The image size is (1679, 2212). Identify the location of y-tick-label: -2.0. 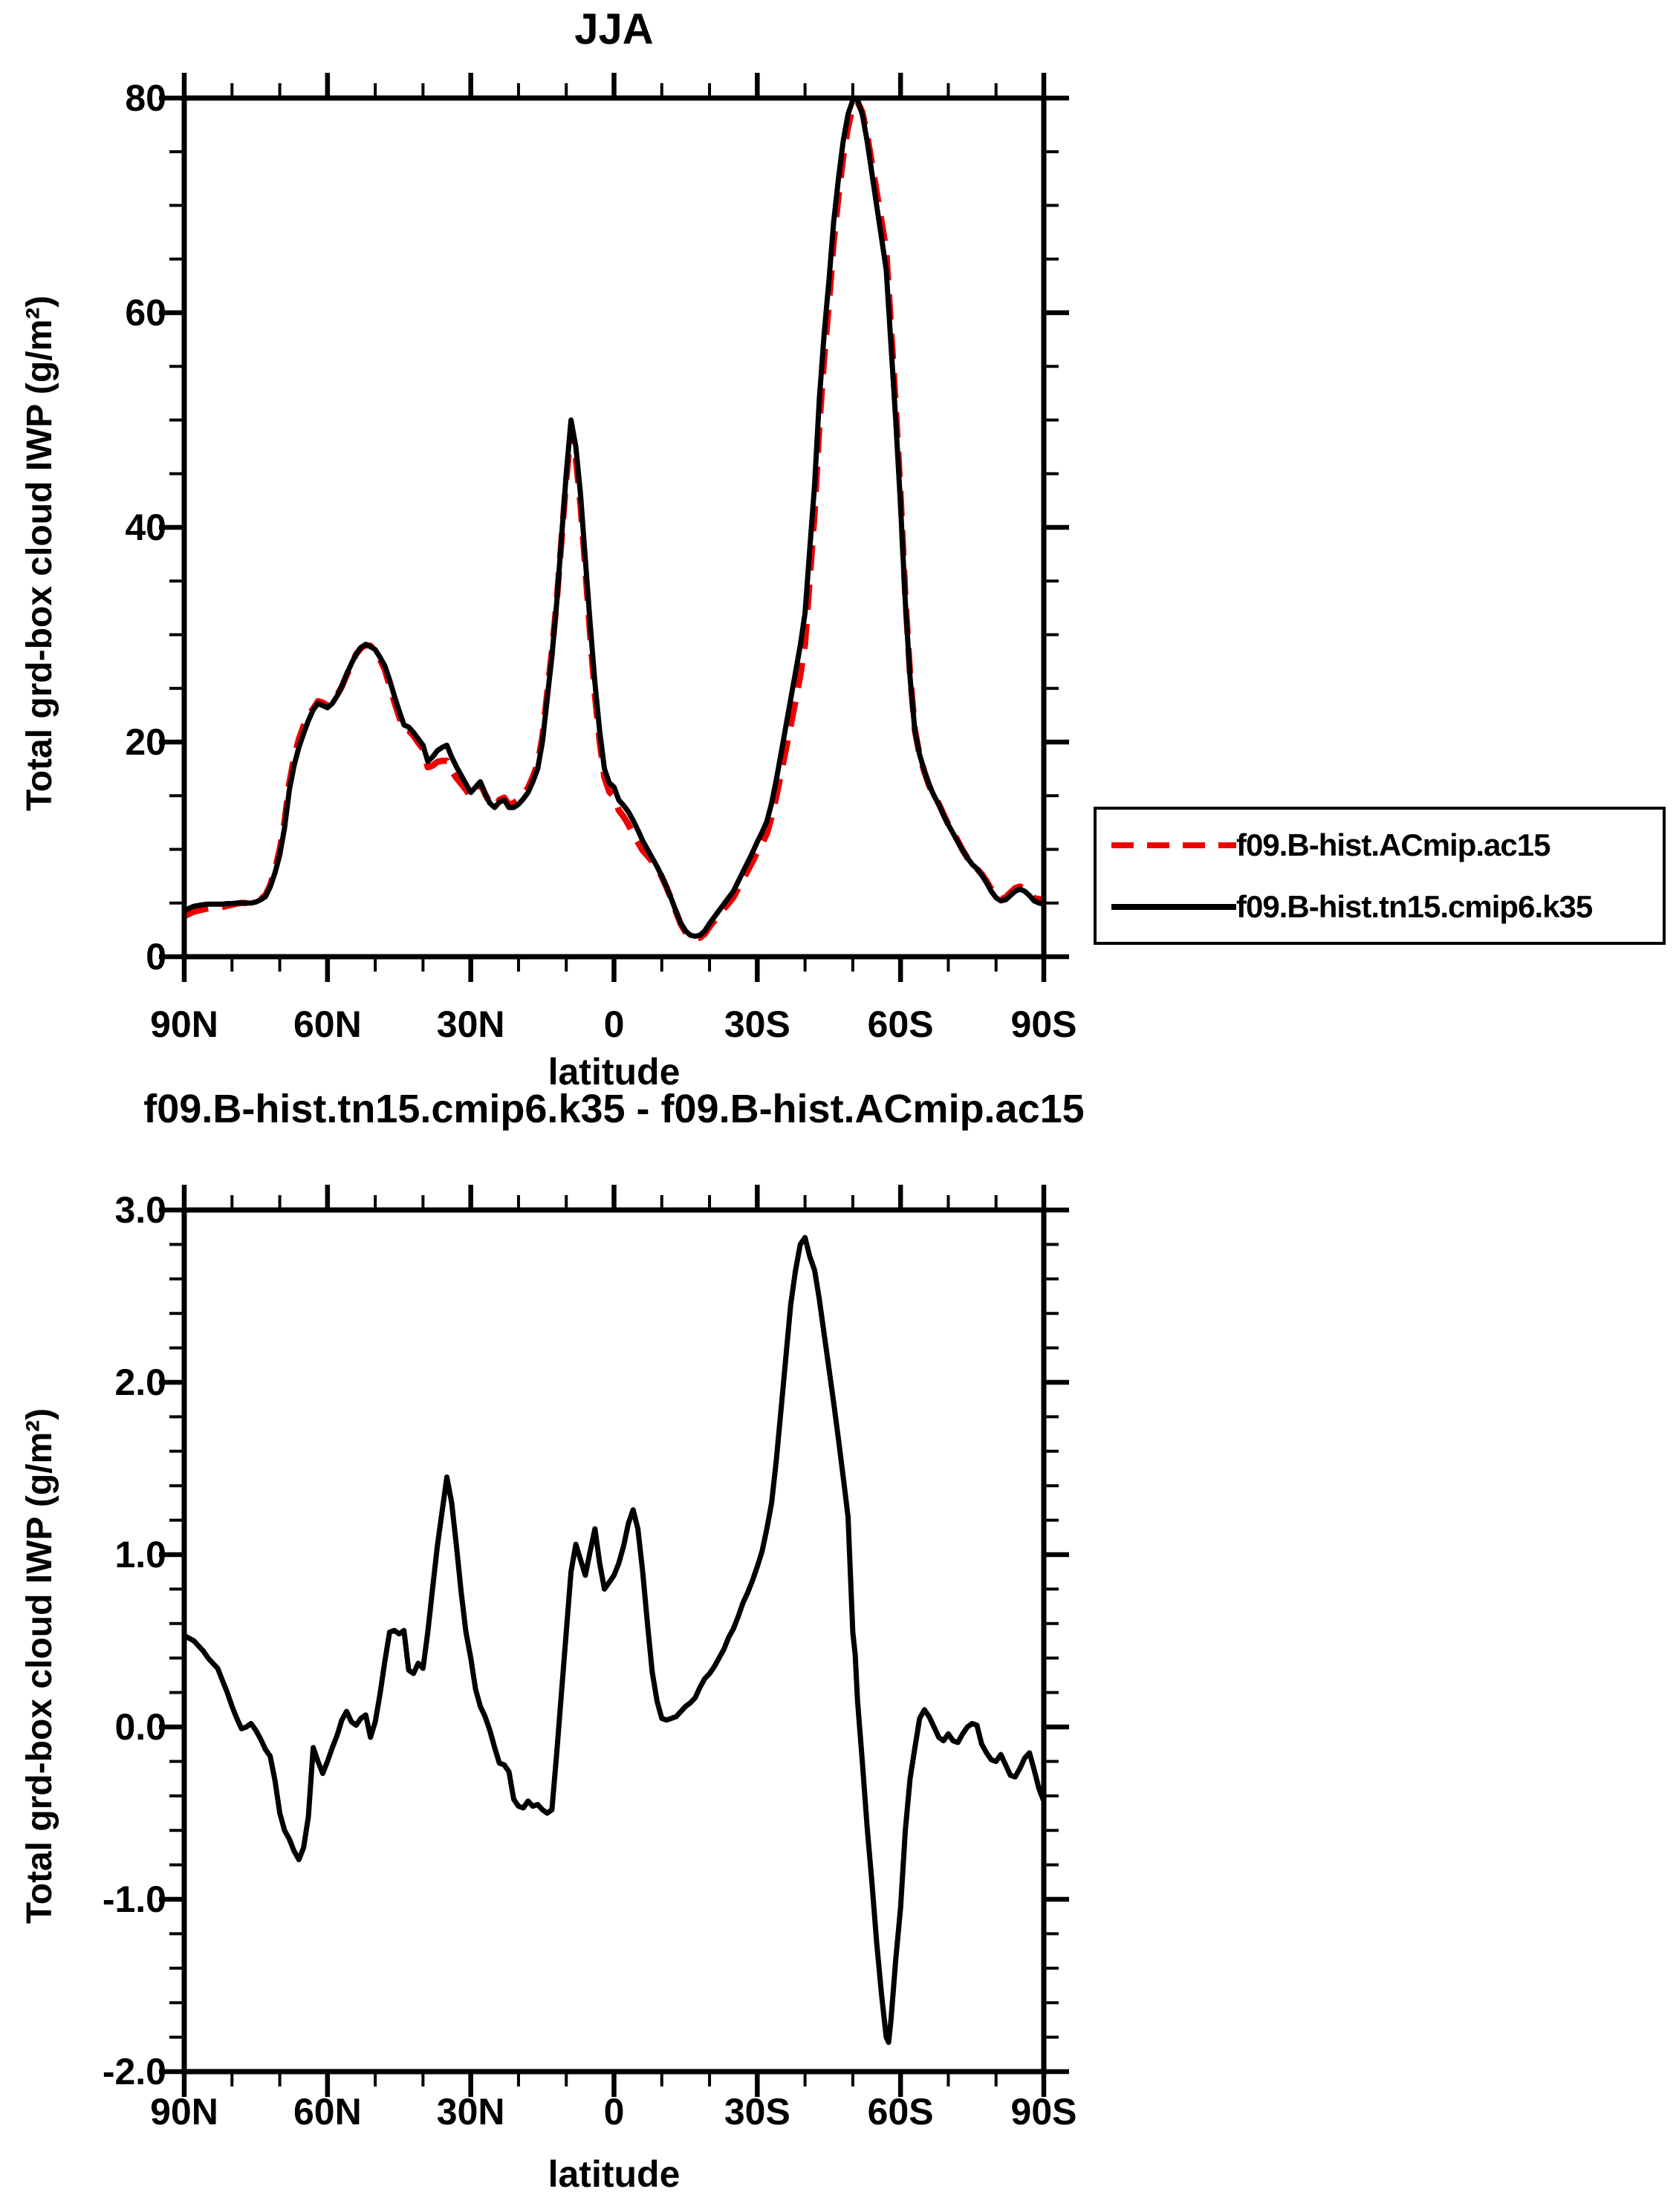
(134, 2072).